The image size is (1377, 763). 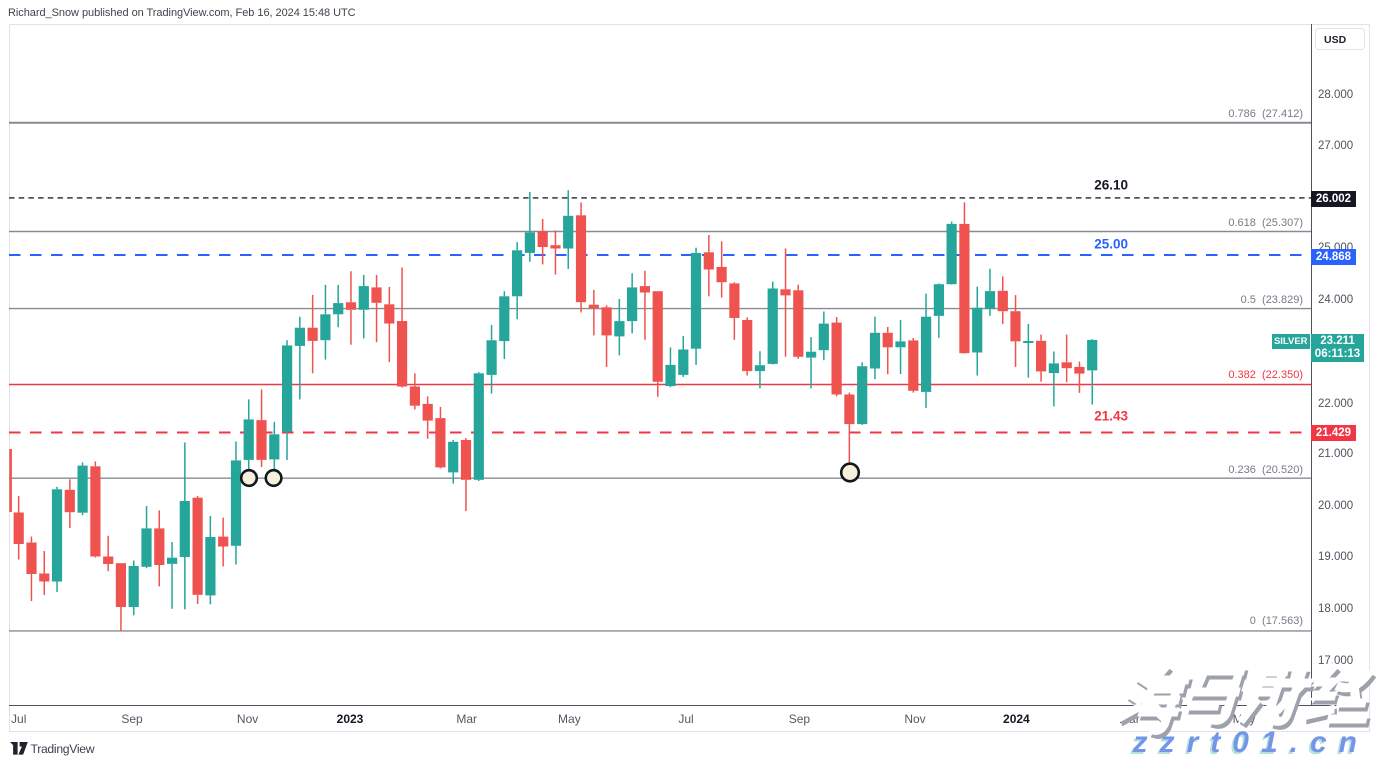 I want to click on svg-text: TradingView, so click(x=63, y=749).